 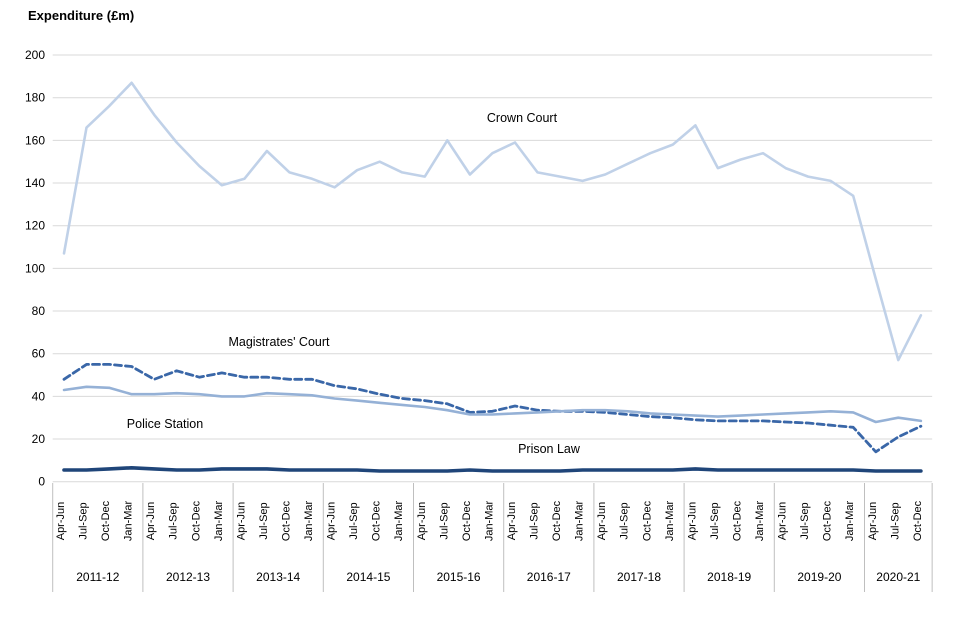 I want to click on y-axis-tick-label: 20, so click(x=39, y=439).